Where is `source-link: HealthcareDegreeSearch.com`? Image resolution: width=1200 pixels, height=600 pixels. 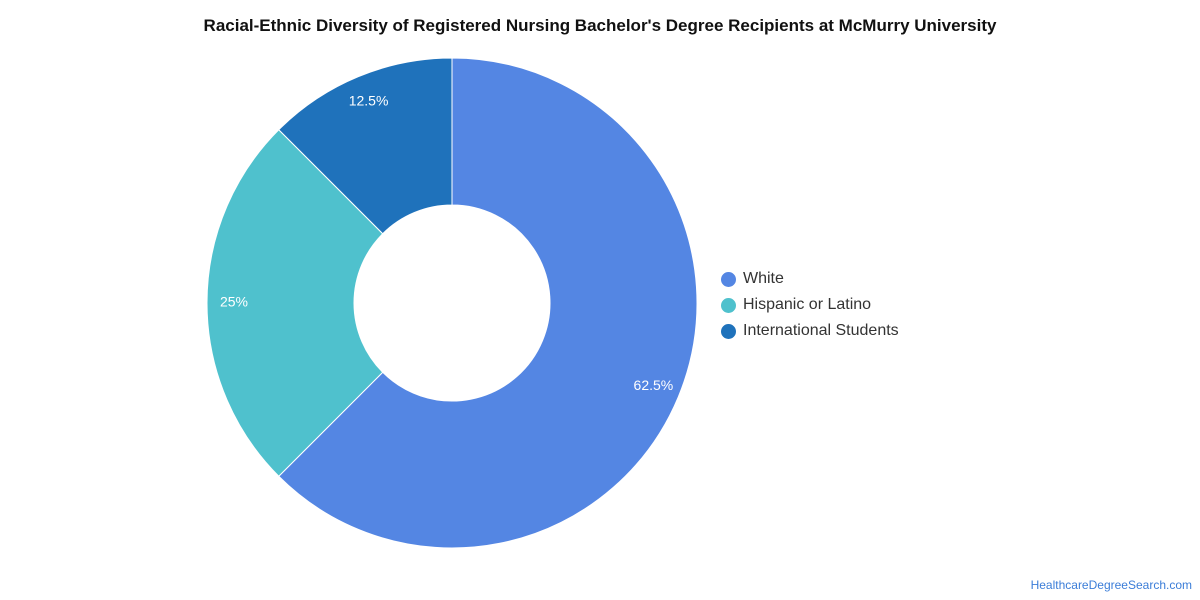
source-link: HealthcareDegreeSearch.com is located at coordinates (1111, 585).